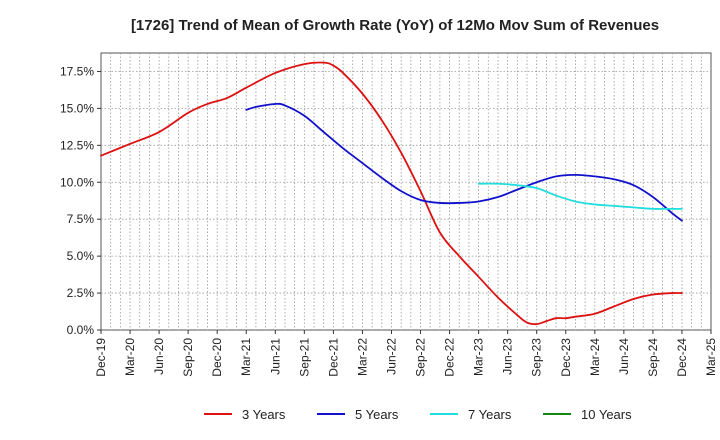 This screenshot has height=440, width=720. What do you see at coordinates (159, 356) in the screenshot?
I see `x-tick-label: Jun-20` at bounding box center [159, 356].